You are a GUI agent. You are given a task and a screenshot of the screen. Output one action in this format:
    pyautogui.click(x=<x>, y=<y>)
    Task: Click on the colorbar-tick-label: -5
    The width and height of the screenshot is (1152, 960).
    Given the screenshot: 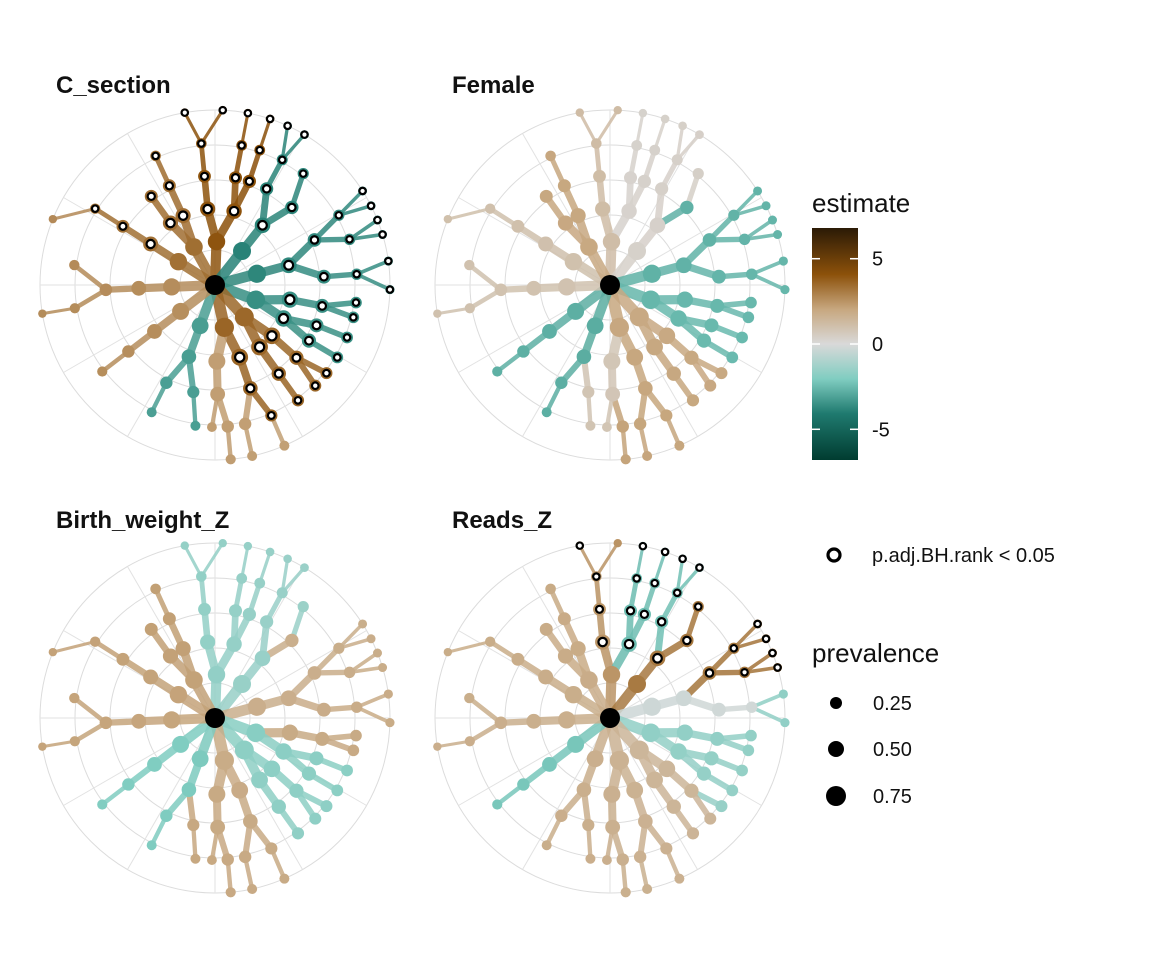 What is the action you would take?
    pyautogui.click(x=881, y=430)
    